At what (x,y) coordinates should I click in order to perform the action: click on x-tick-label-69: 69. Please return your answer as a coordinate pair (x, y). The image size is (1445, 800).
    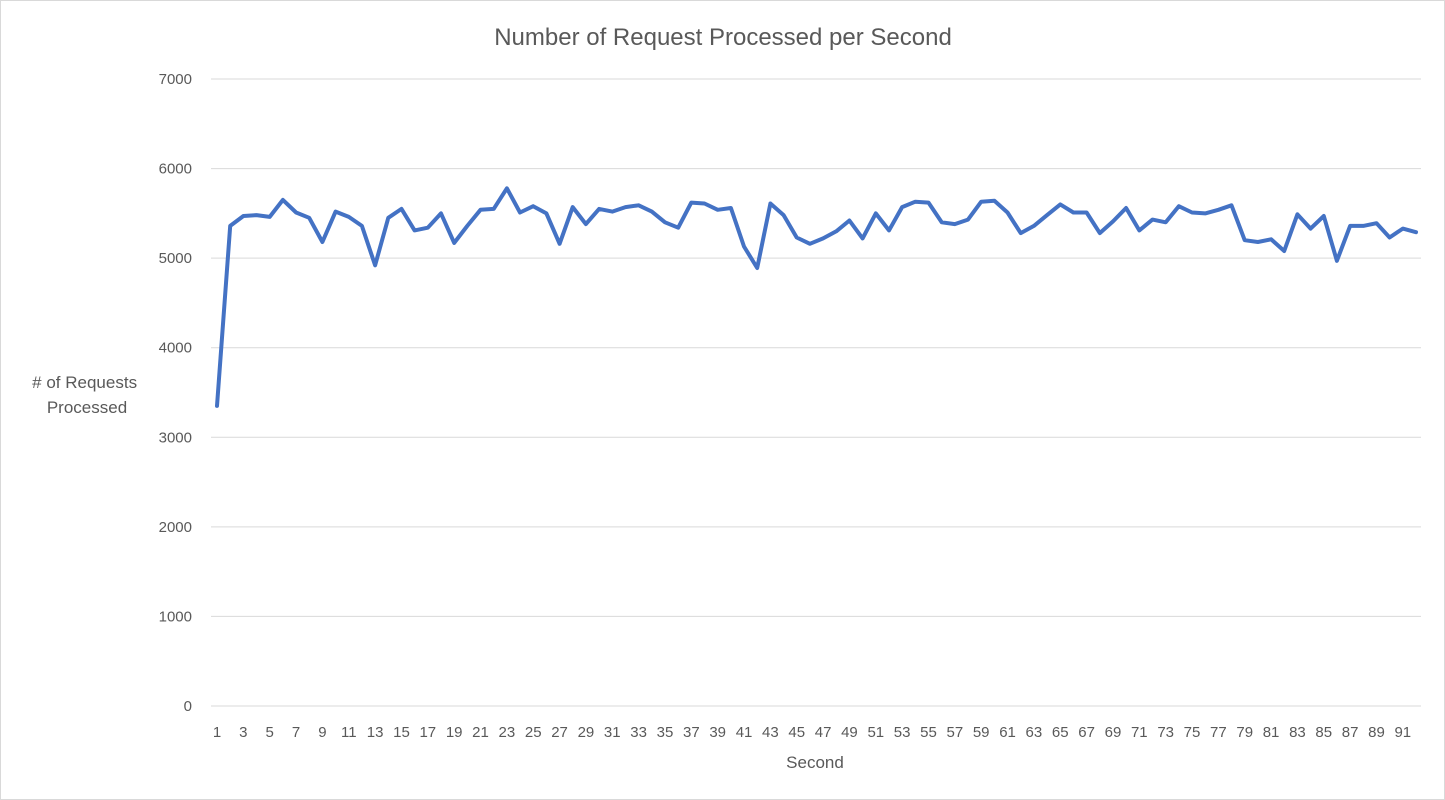
    Looking at the image, I should click on (1113, 732).